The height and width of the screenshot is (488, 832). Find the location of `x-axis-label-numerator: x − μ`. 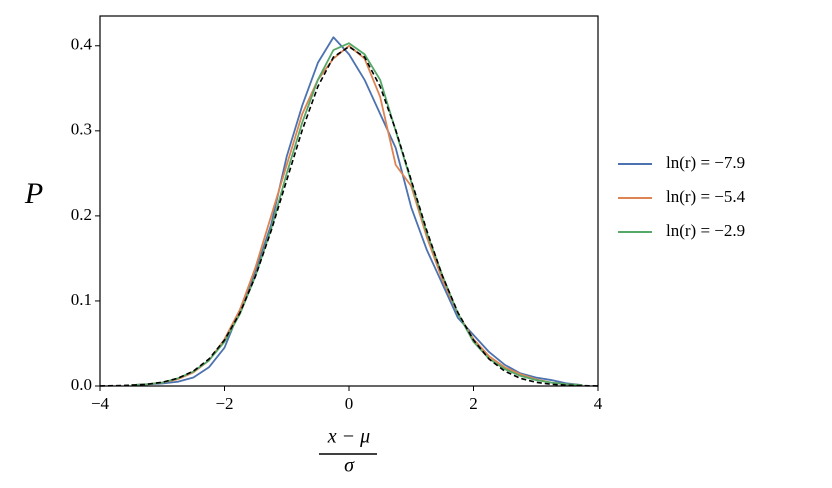

x-axis-label-numerator: x − μ is located at coordinates (348, 437).